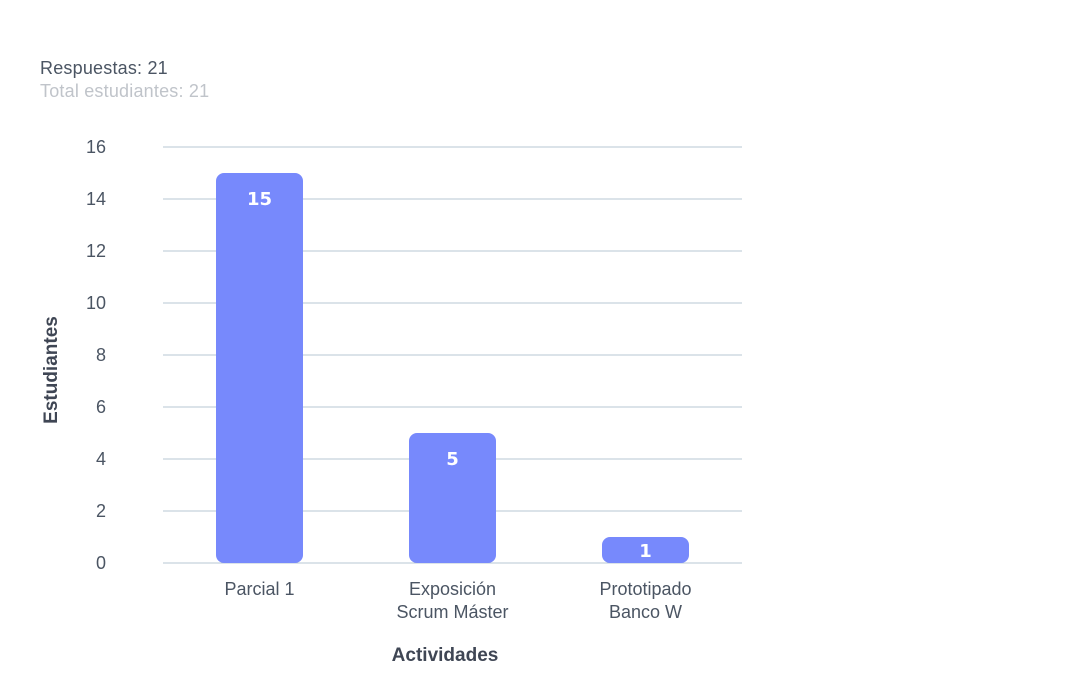  What do you see at coordinates (452, 589) in the screenshot?
I see `x-tick-label-line: Exposición` at bounding box center [452, 589].